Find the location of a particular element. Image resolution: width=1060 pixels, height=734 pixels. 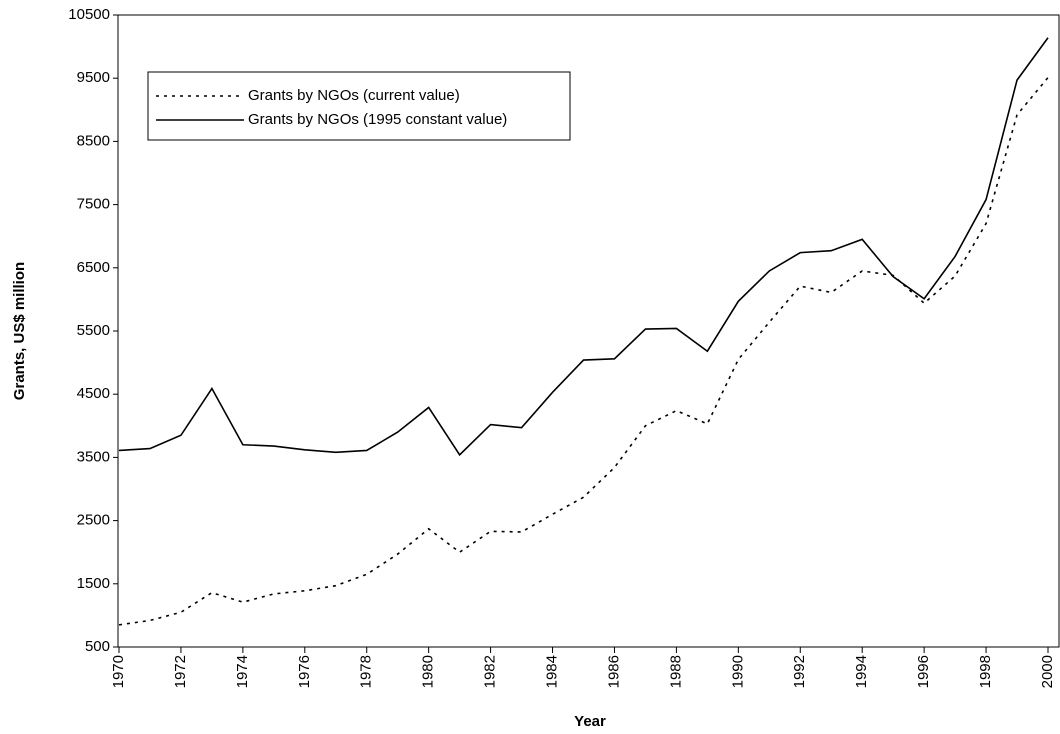

y-tick-label: 7500 is located at coordinates (93, 204).